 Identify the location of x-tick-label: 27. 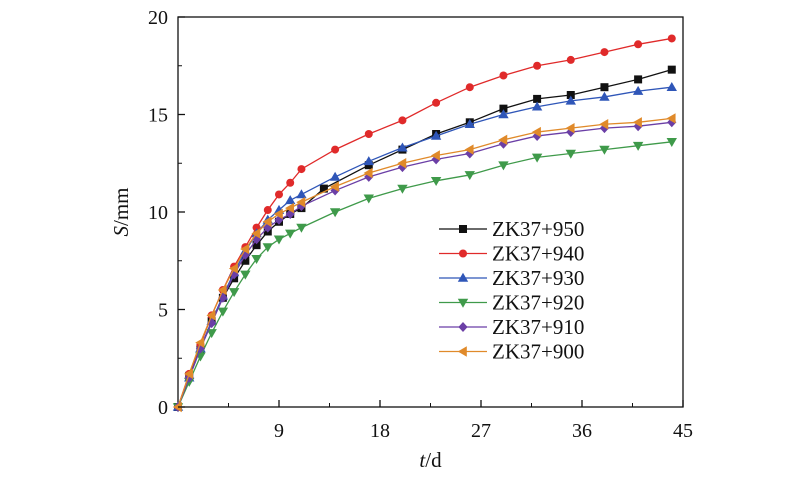
(481, 431).